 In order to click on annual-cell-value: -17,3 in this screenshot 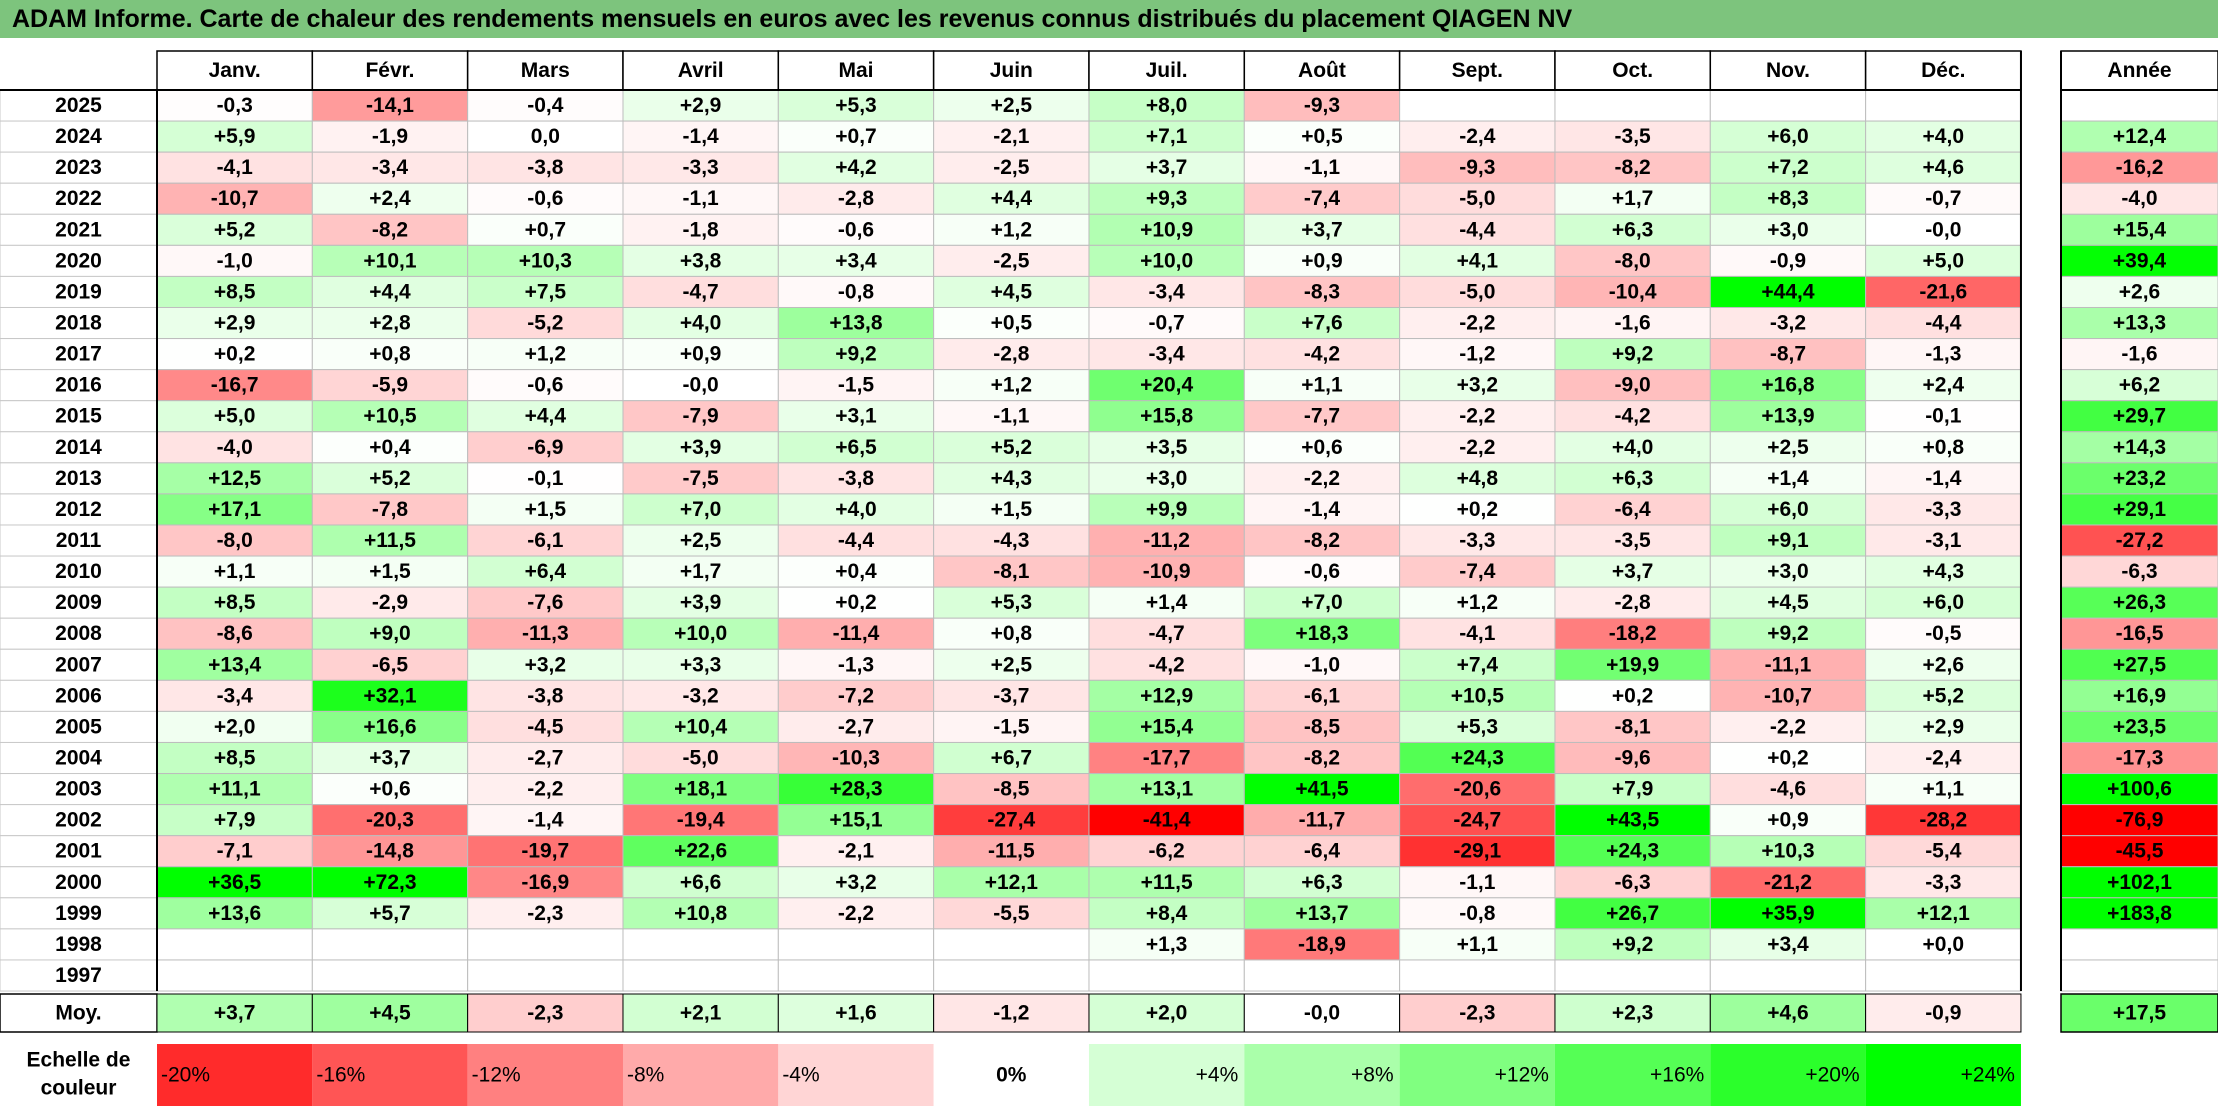, I will do `click(2140, 758)`.